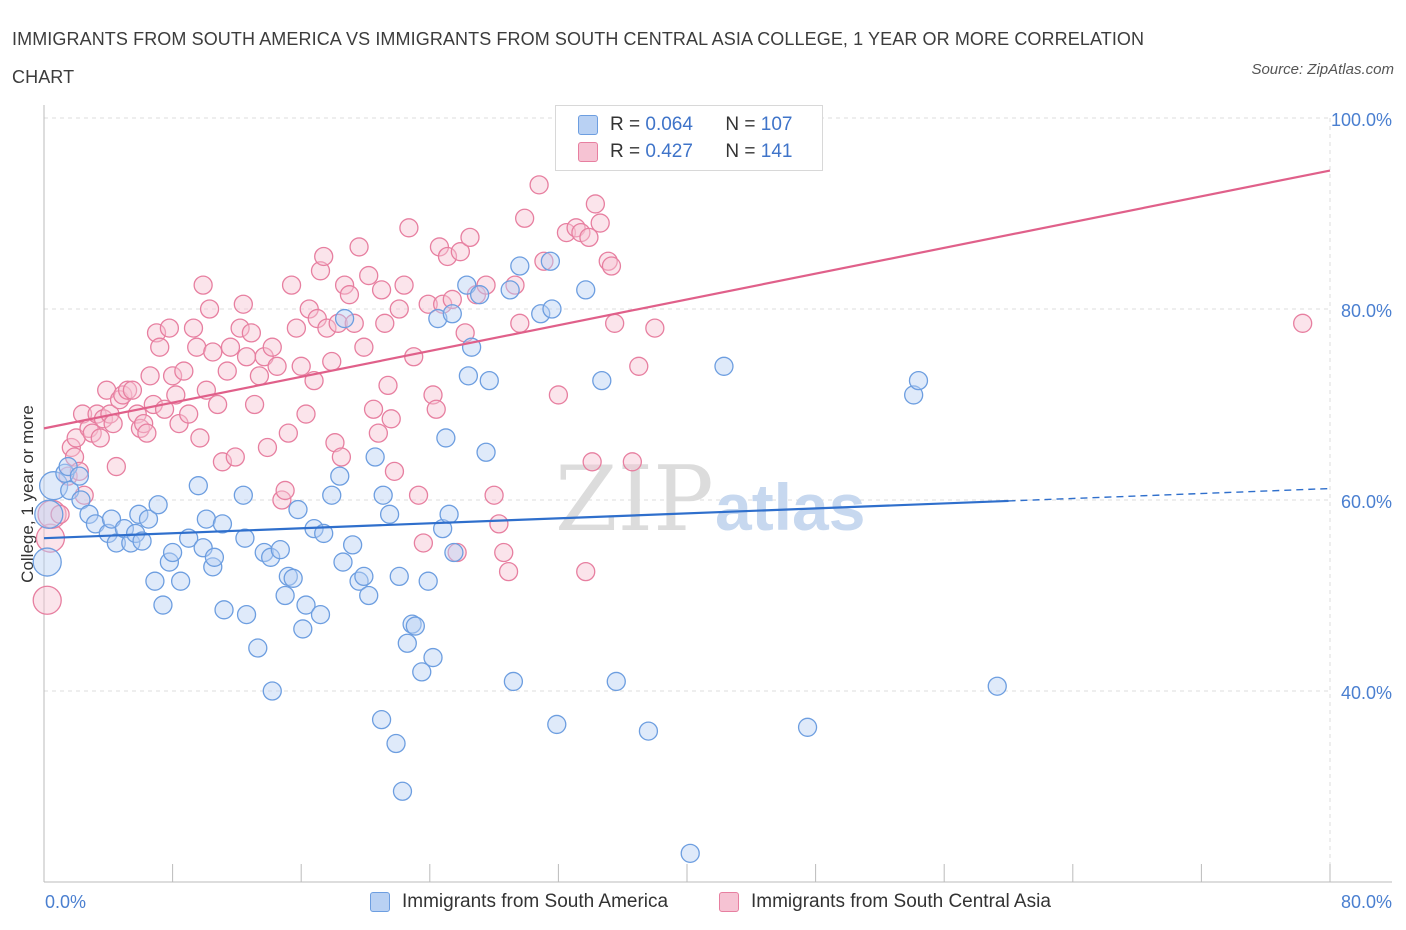  Describe the element at coordinates (776, 124) in the screenshot. I see `legend-n-value: 107` at that location.